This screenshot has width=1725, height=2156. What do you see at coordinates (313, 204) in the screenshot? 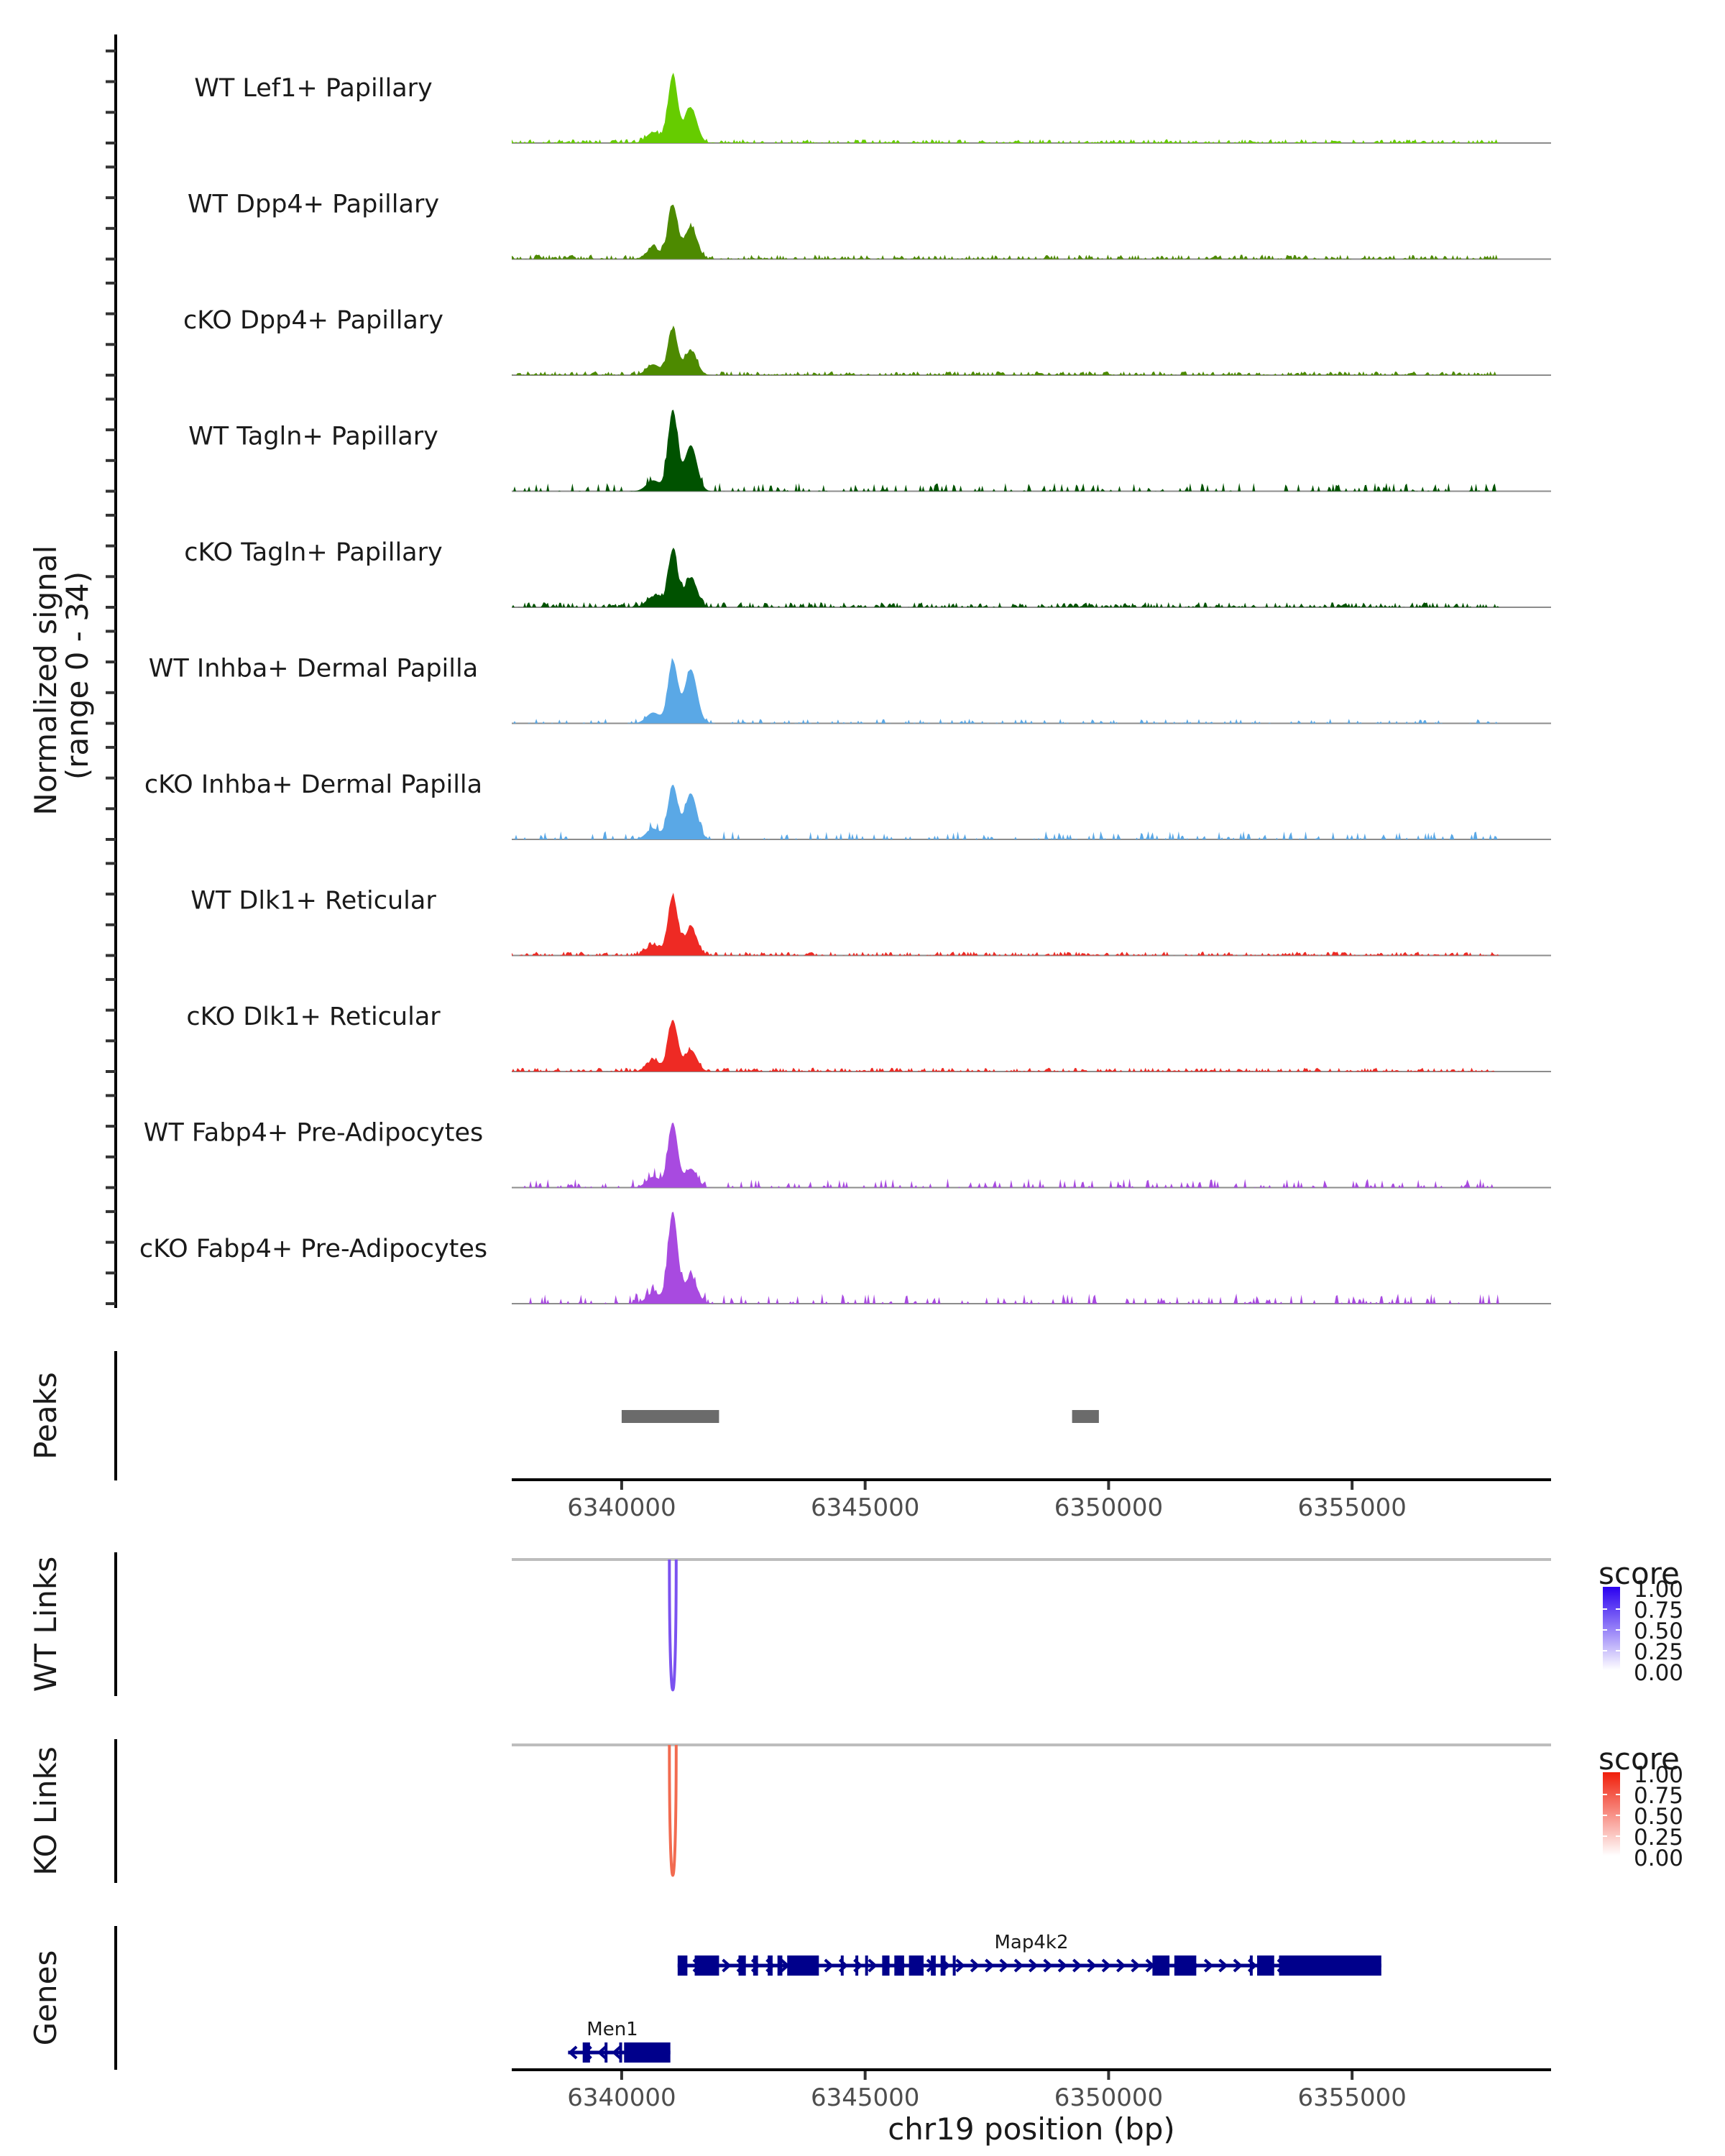
I see `track-label: WT Dpp4+ Papillary` at bounding box center [313, 204].